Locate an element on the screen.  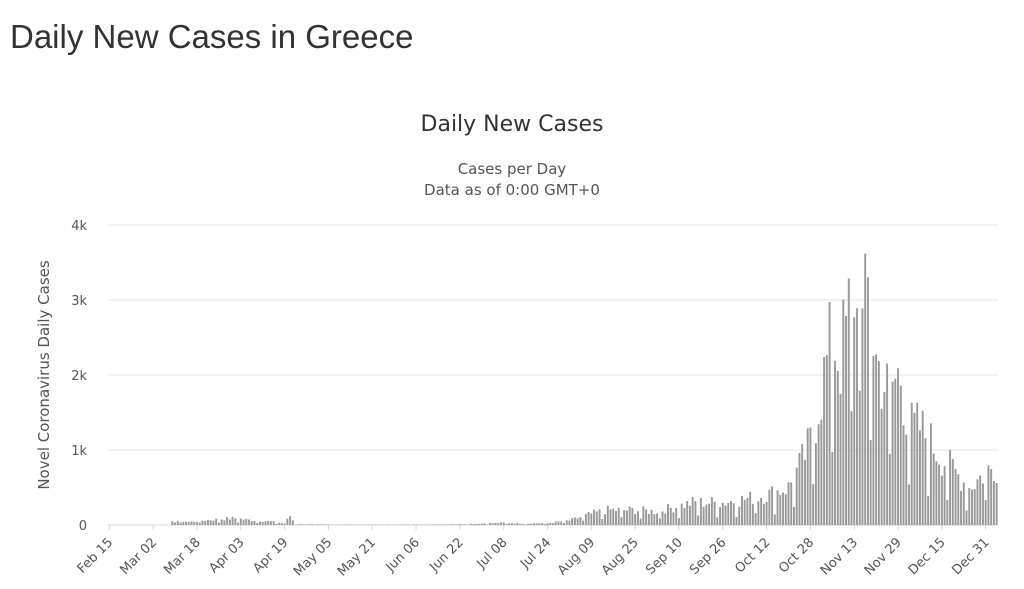
x-tick-label: Oct 28 is located at coordinates (796, 555).